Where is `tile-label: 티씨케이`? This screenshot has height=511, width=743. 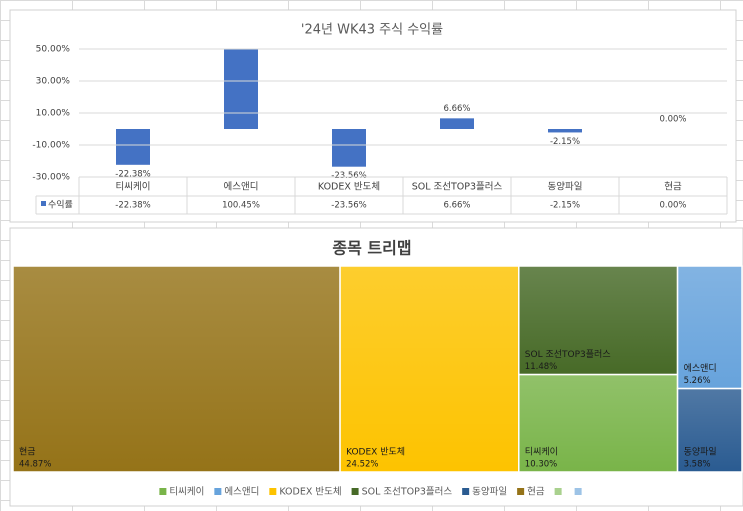 tile-label: 티씨케이 is located at coordinates (541, 452).